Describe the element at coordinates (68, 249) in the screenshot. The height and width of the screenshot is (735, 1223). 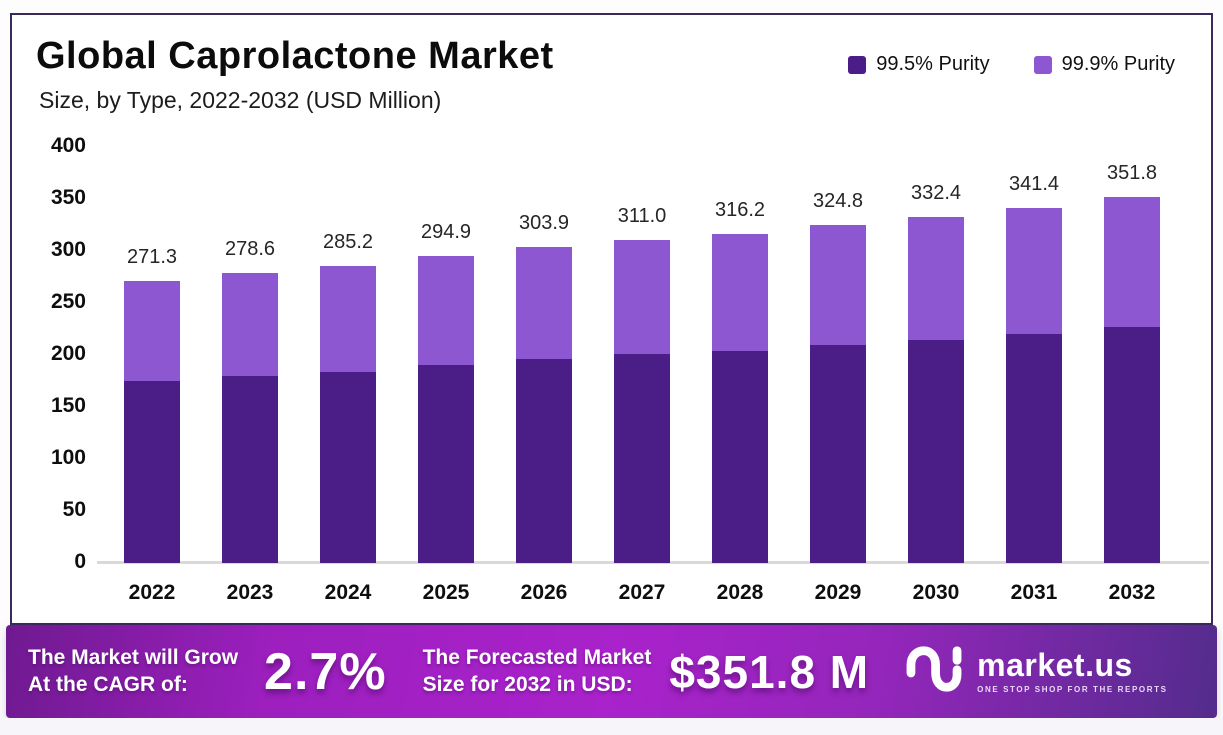
I see `y-tick-label: 300` at that location.